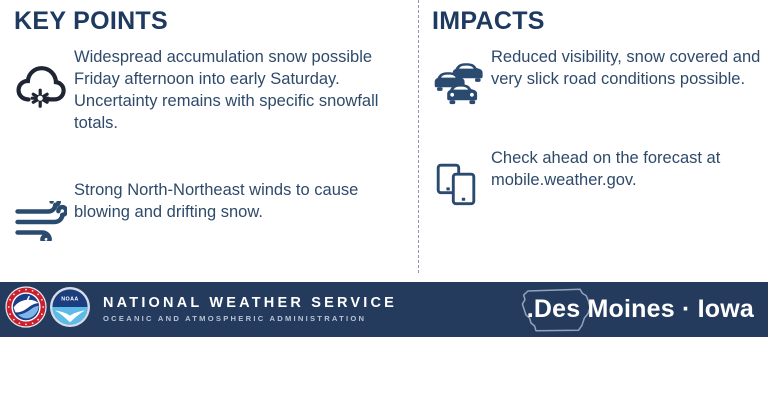  What do you see at coordinates (41, 82) in the screenshot?
I see `snow-cloud-icon` at bounding box center [41, 82].